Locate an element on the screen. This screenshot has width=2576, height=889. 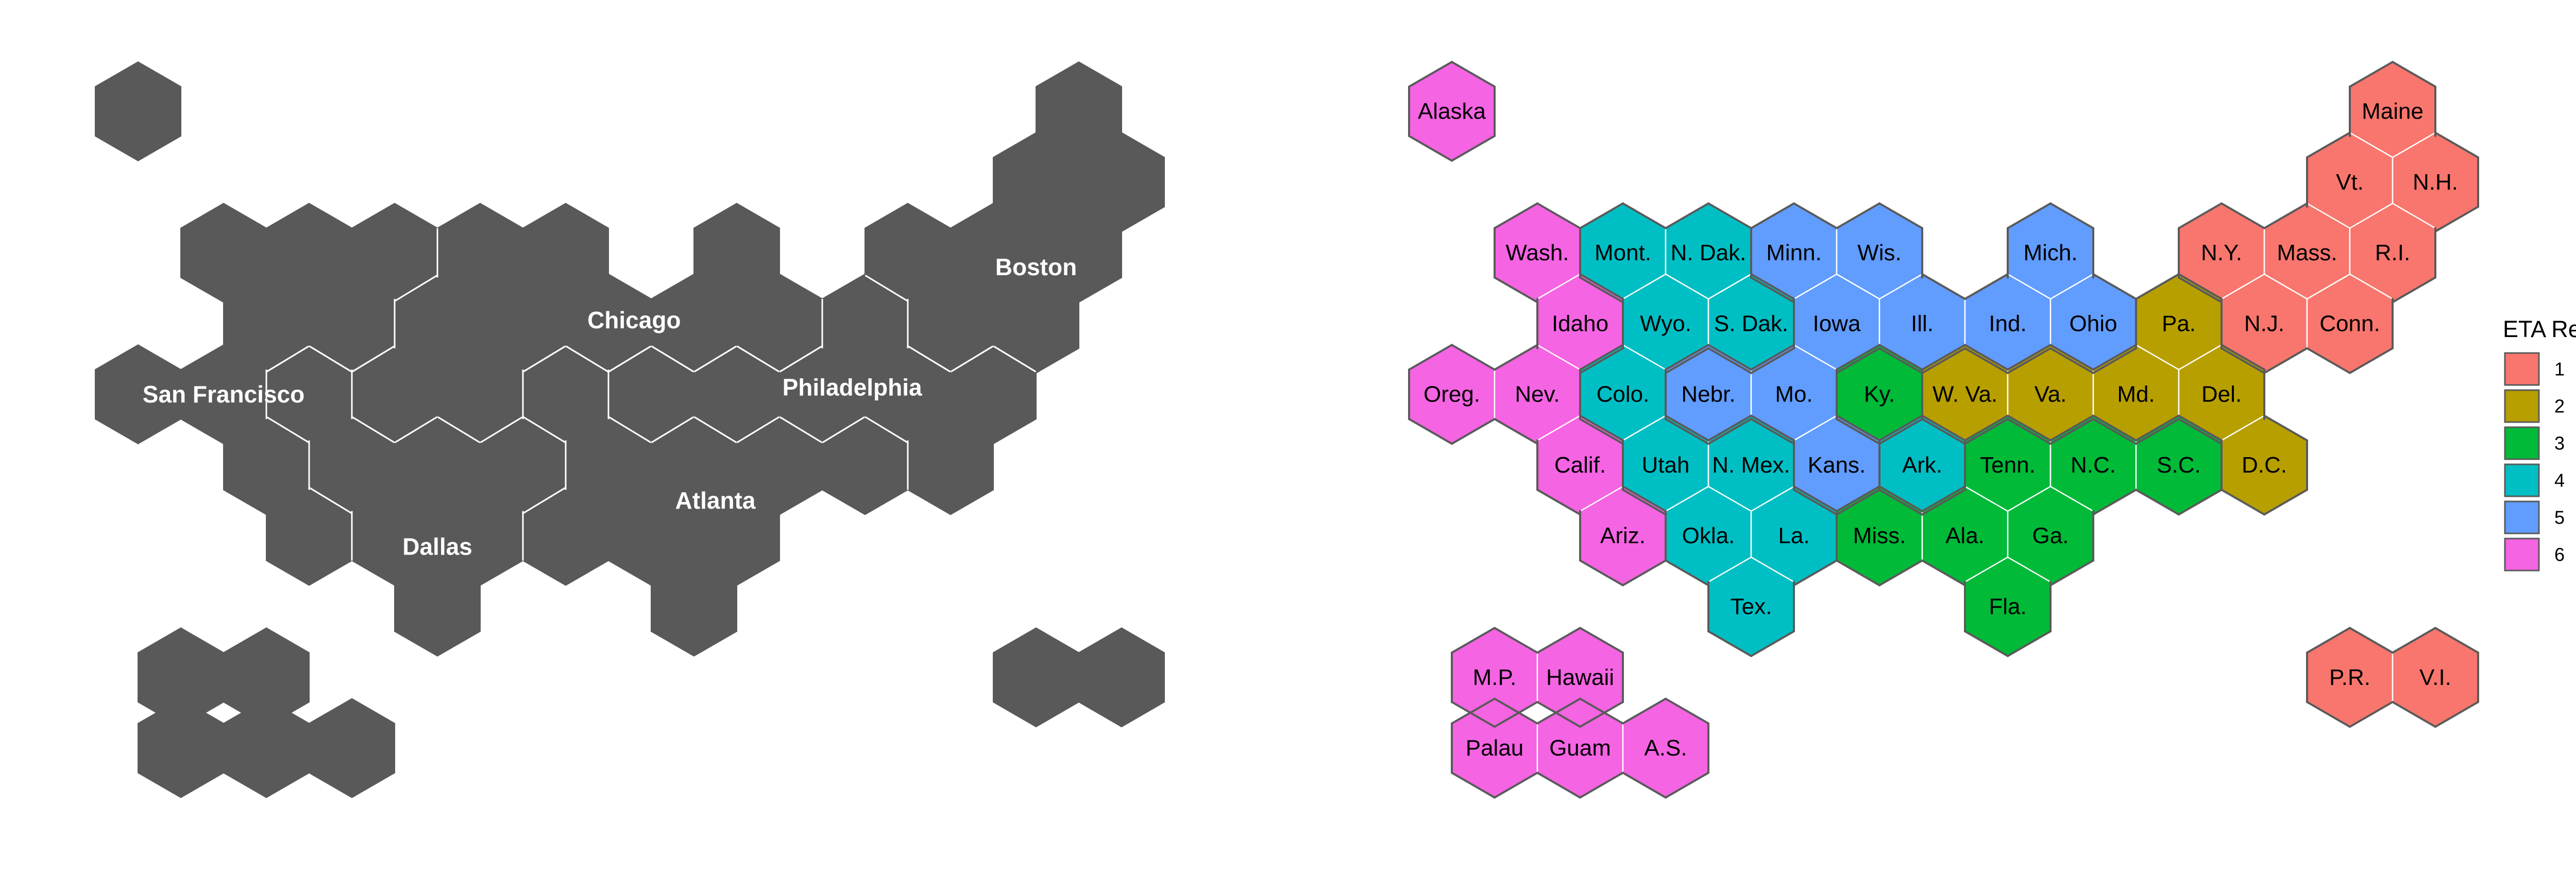
region-label-boston: Boston is located at coordinates (1036, 267).